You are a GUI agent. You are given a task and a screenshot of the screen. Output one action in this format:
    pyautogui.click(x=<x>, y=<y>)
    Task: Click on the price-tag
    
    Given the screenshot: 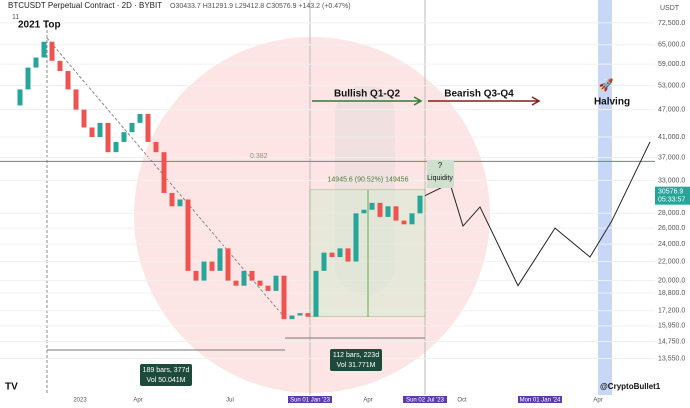 What is the action you would take?
    pyautogui.click(x=672, y=195)
    